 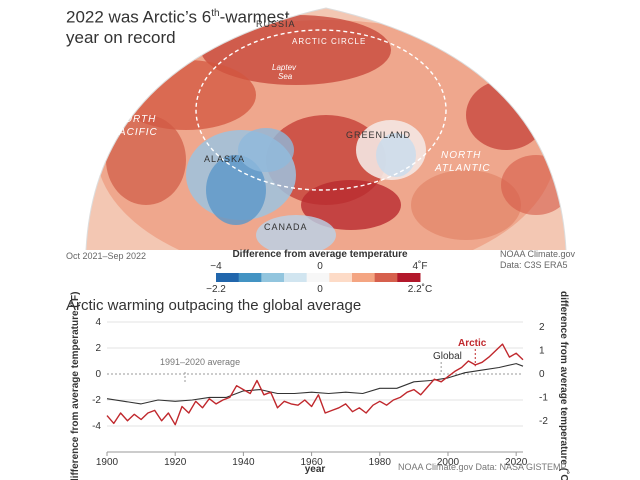 I want to click on x-tick: 1960, so click(x=311, y=462).